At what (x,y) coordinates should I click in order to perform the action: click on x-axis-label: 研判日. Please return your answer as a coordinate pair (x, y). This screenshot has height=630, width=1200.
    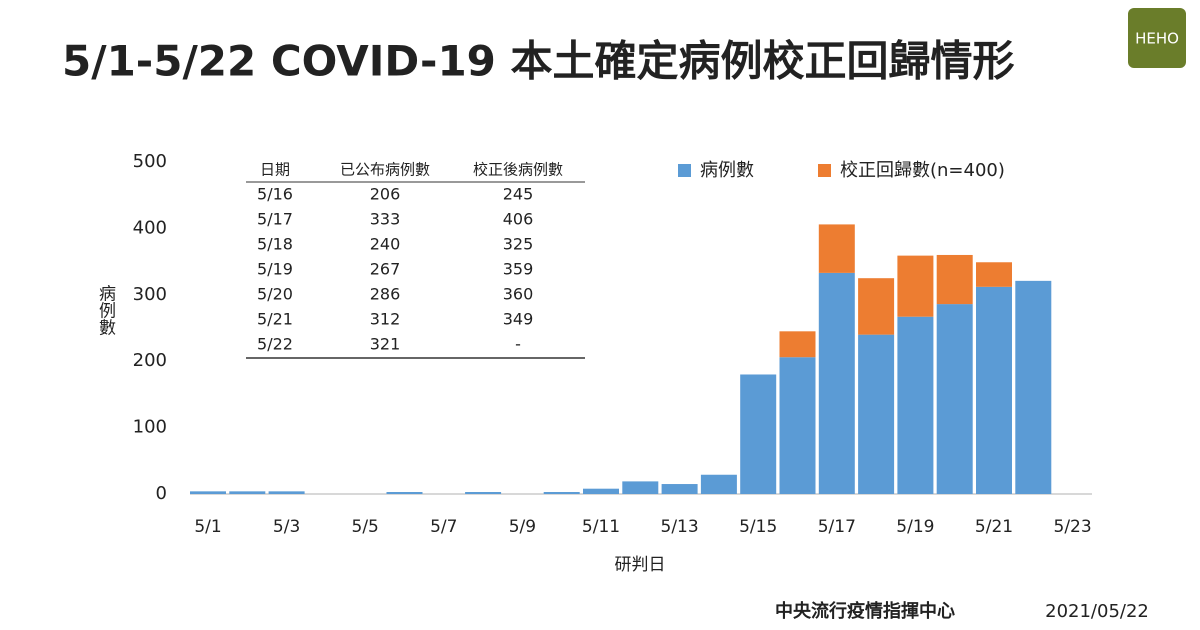
    Looking at the image, I should click on (640, 565).